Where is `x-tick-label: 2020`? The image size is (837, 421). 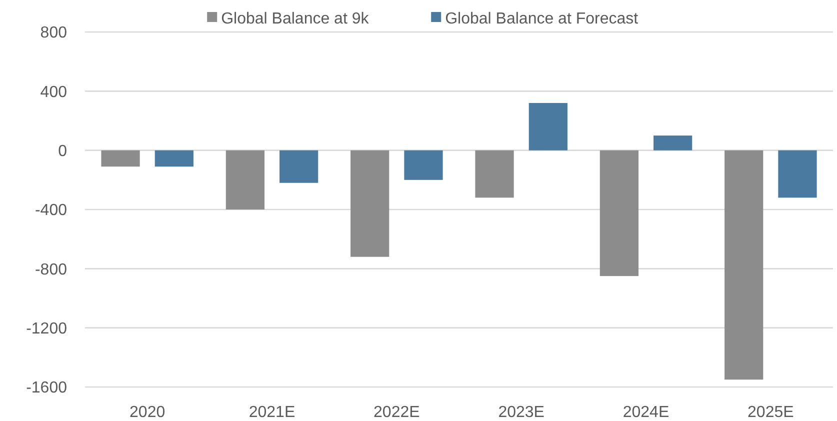 x-tick-label: 2020 is located at coordinates (148, 412).